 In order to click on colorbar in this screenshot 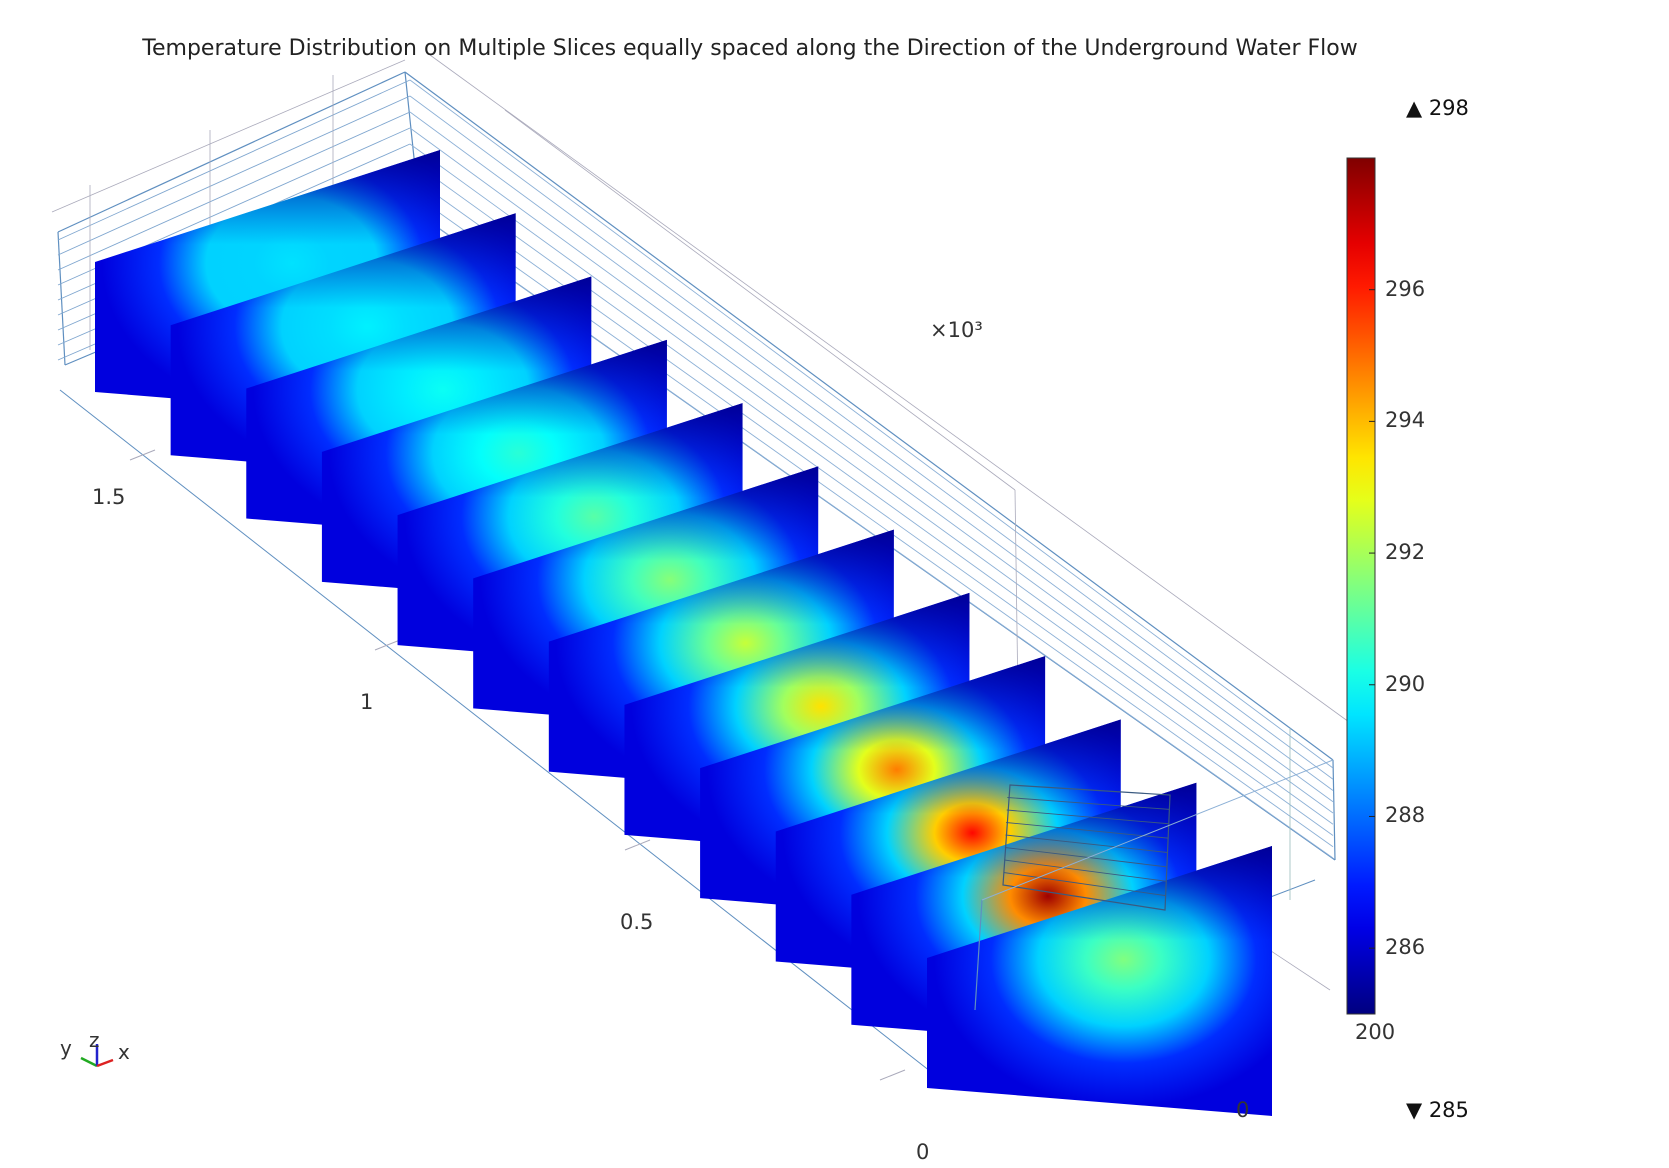, I will do `click(1361, 586)`.